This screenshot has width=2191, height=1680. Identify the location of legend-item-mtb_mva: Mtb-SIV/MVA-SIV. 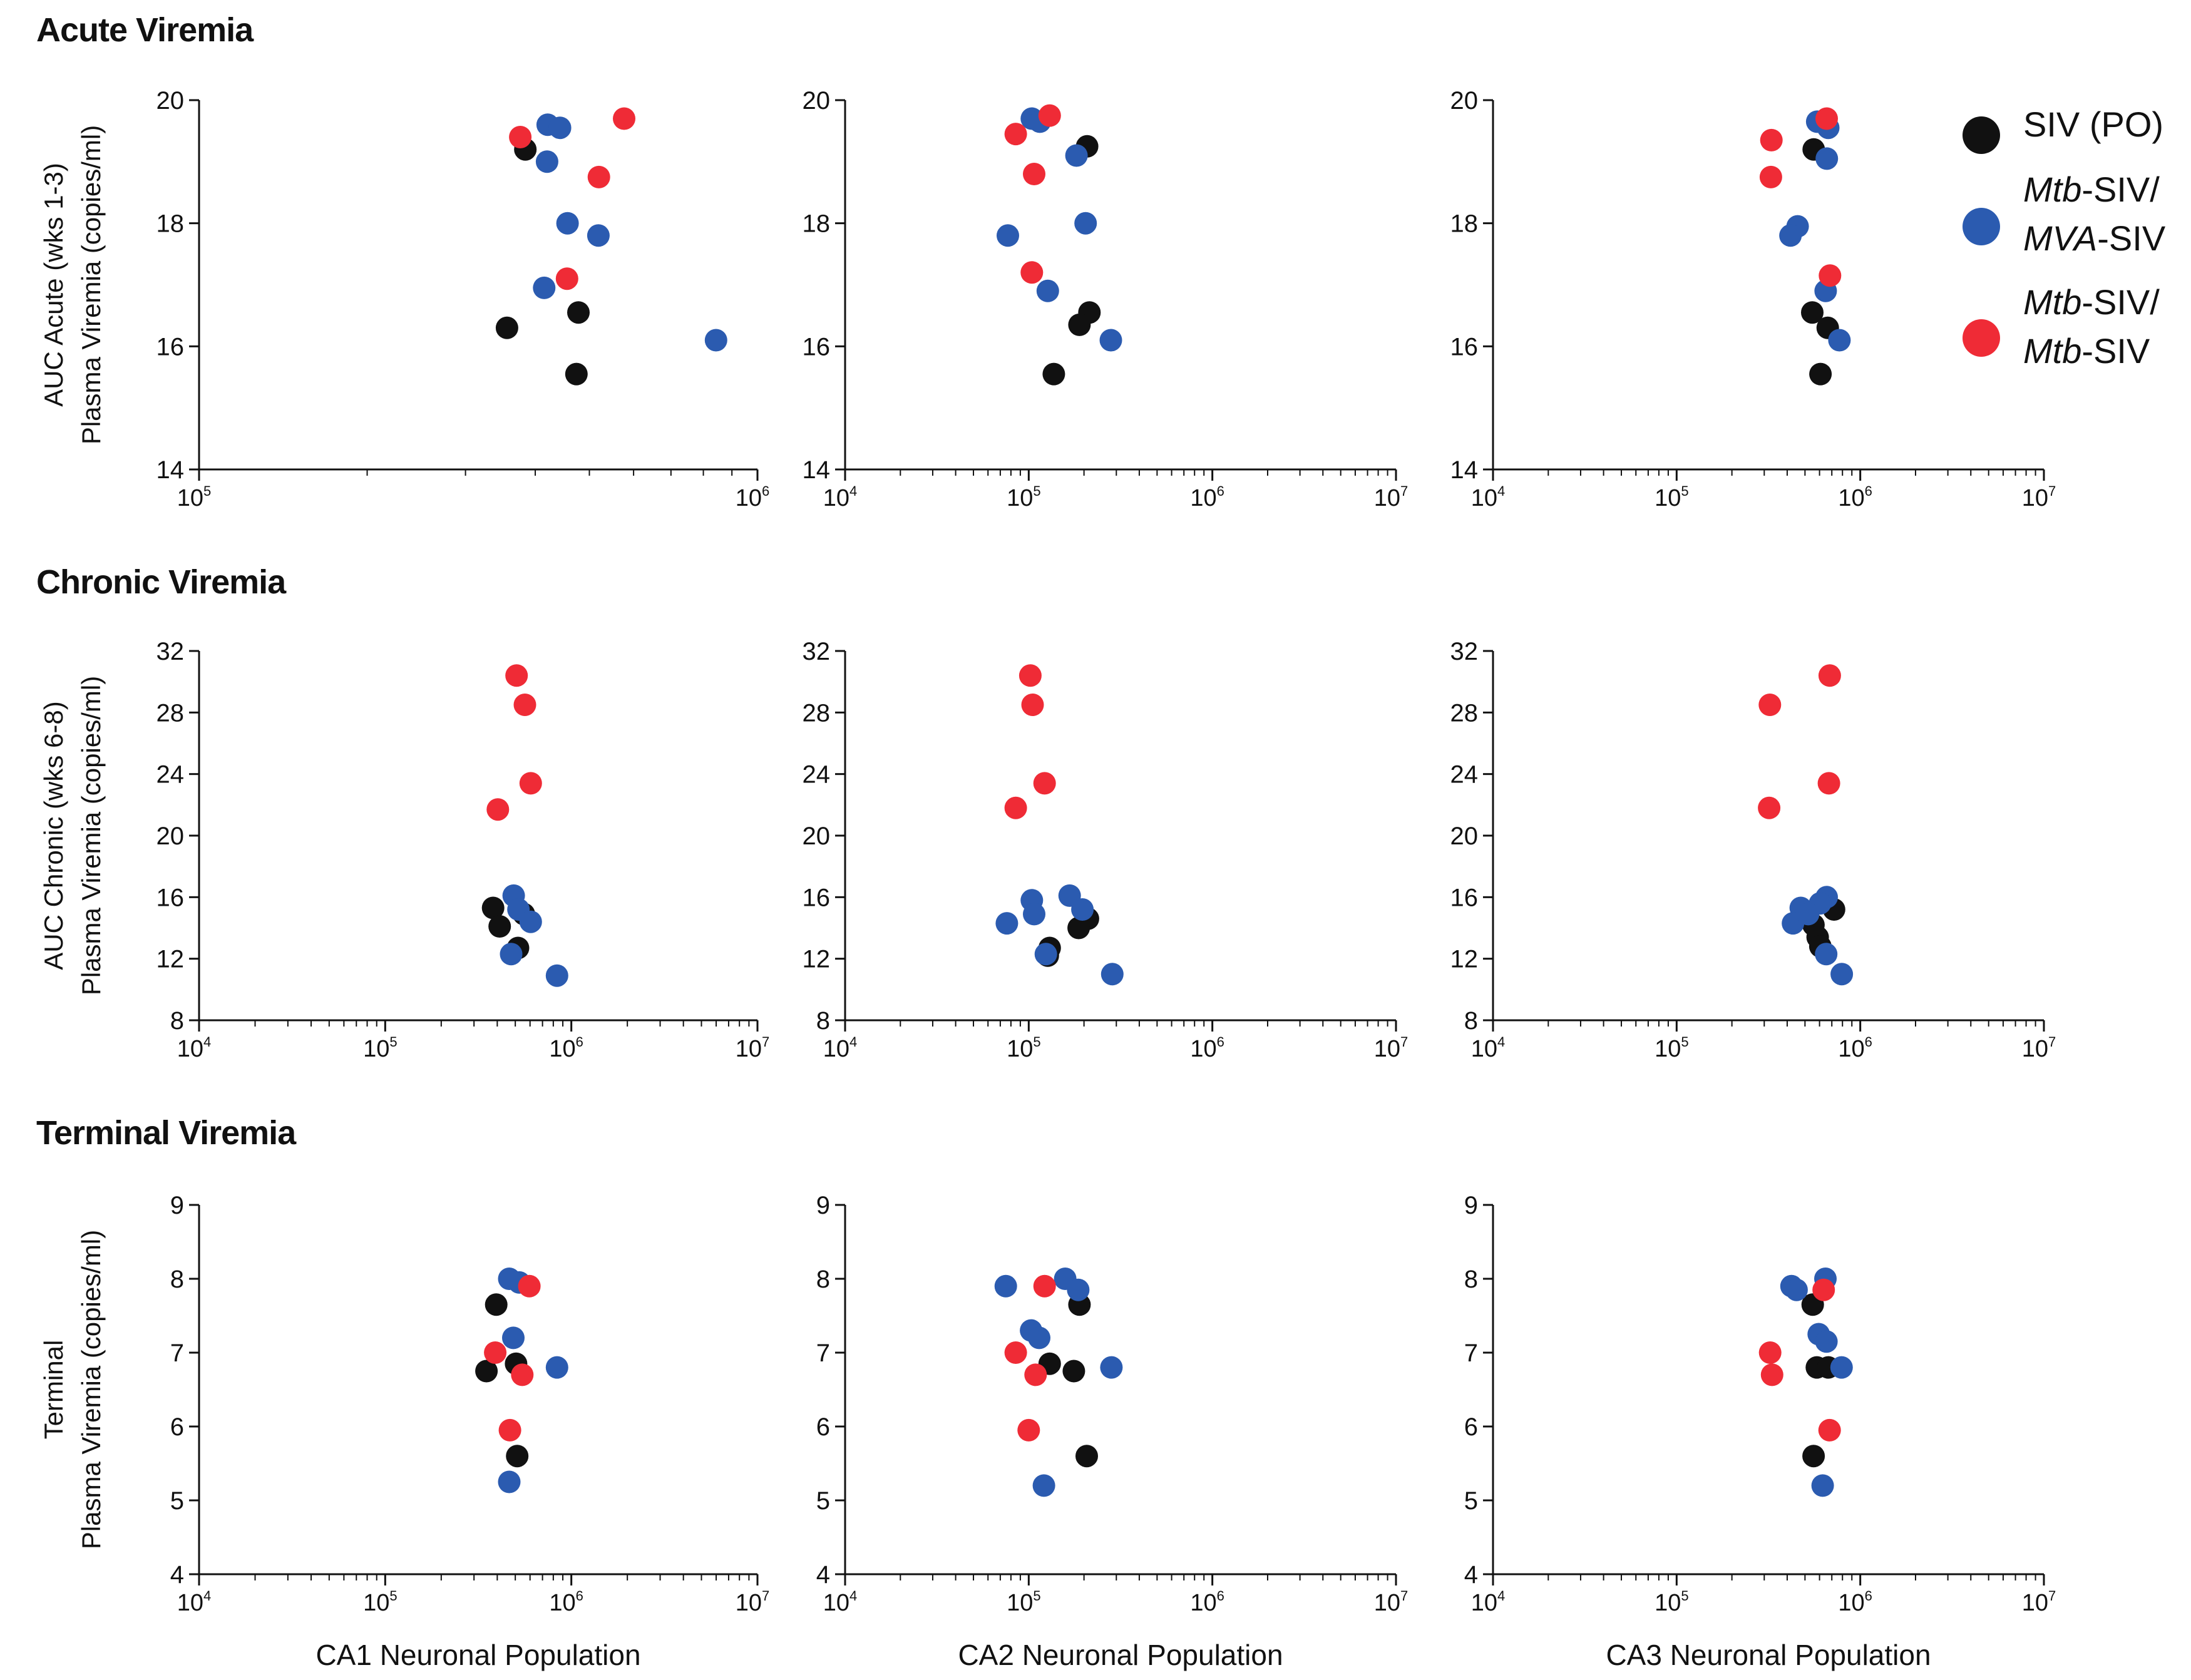
(2064, 214).